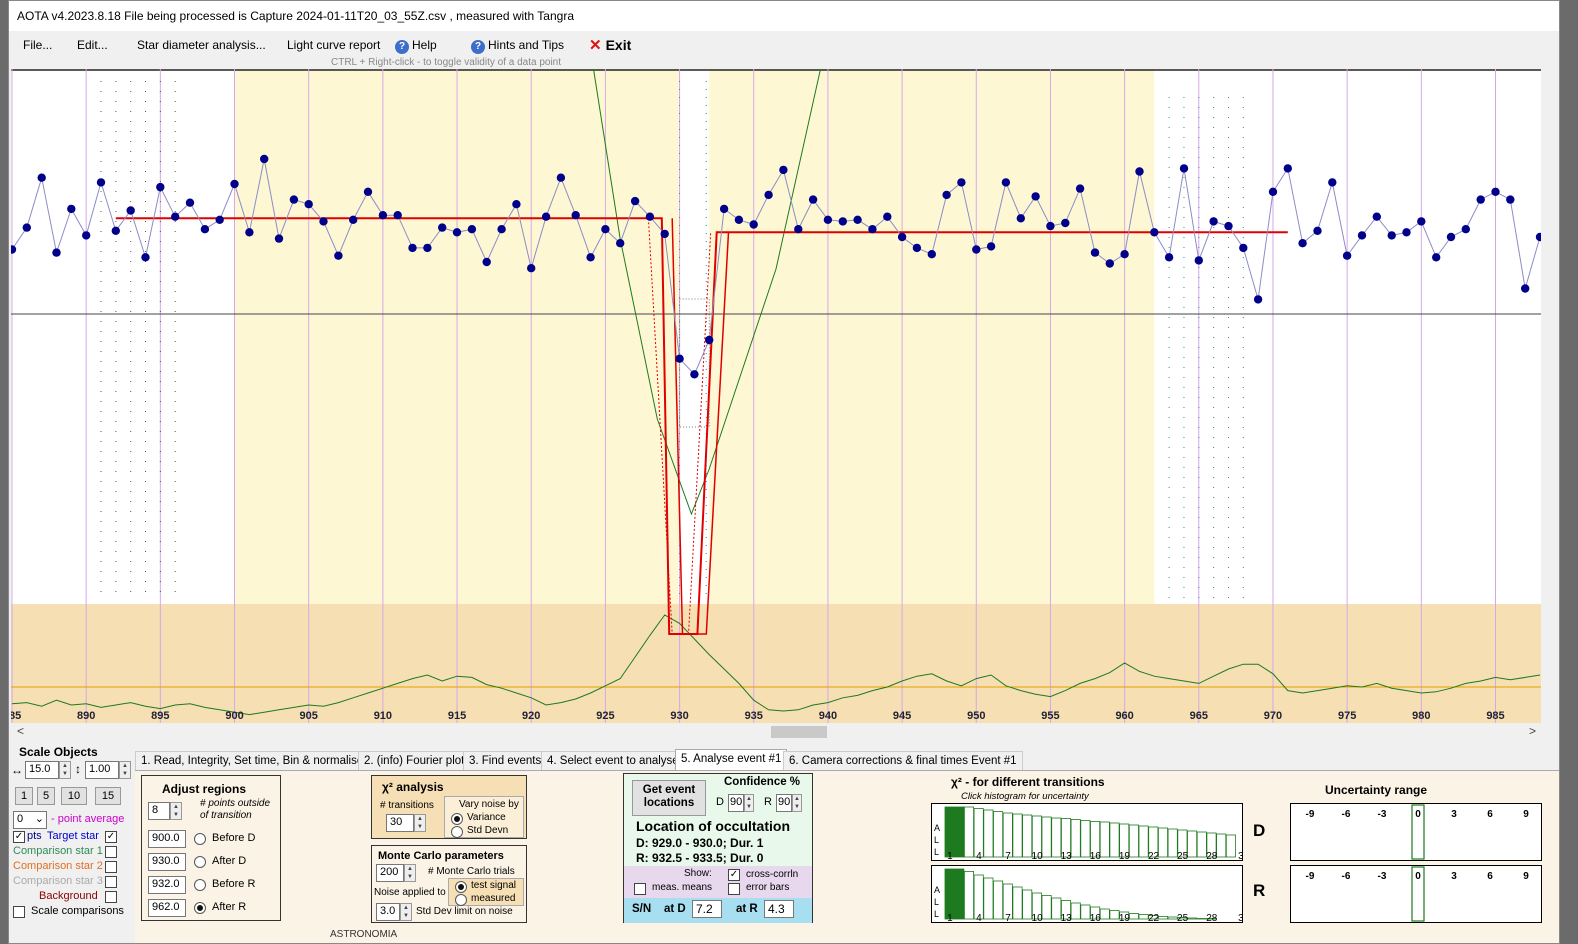 The width and height of the screenshot is (1578, 944). I want to click on measured-radio, so click(461, 900).